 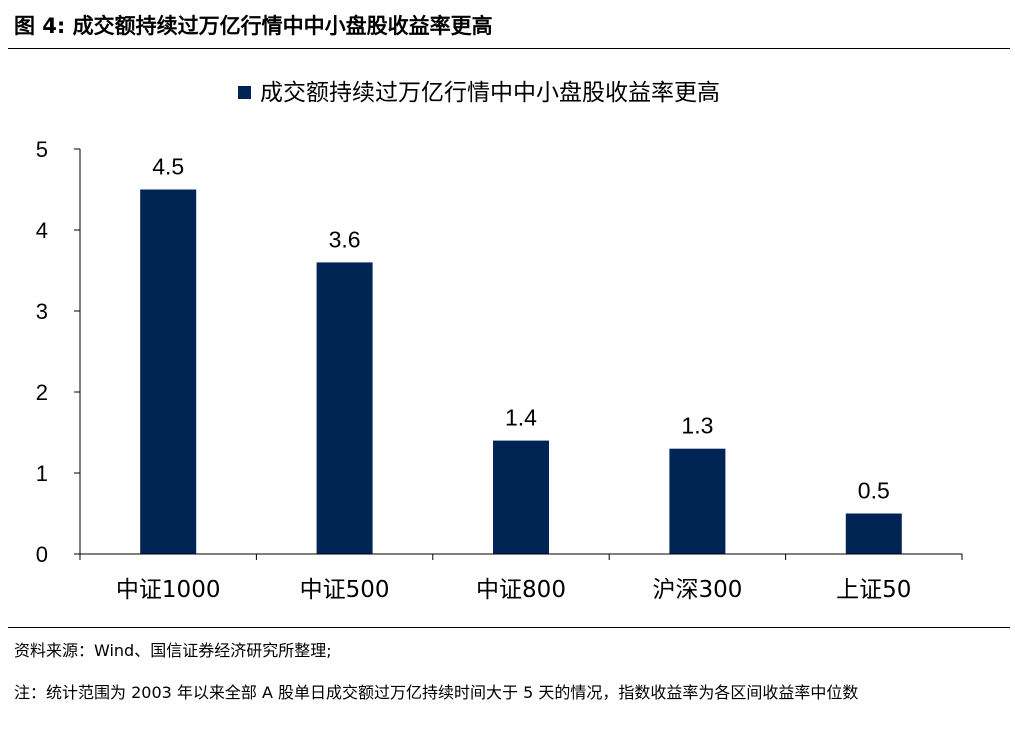 What do you see at coordinates (173, 650) in the screenshot?
I see `source-note: 资料来源：Wind、国信证券经济研究所整理;` at bounding box center [173, 650].